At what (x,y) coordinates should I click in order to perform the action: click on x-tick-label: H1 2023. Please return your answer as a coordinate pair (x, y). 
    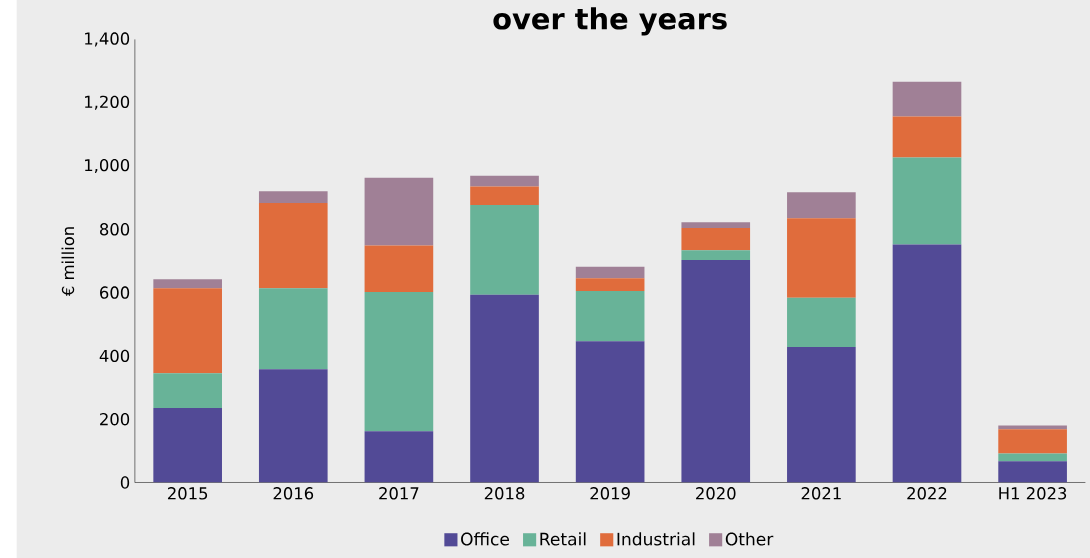
    Looking at the image, I should click on (1033, 493).